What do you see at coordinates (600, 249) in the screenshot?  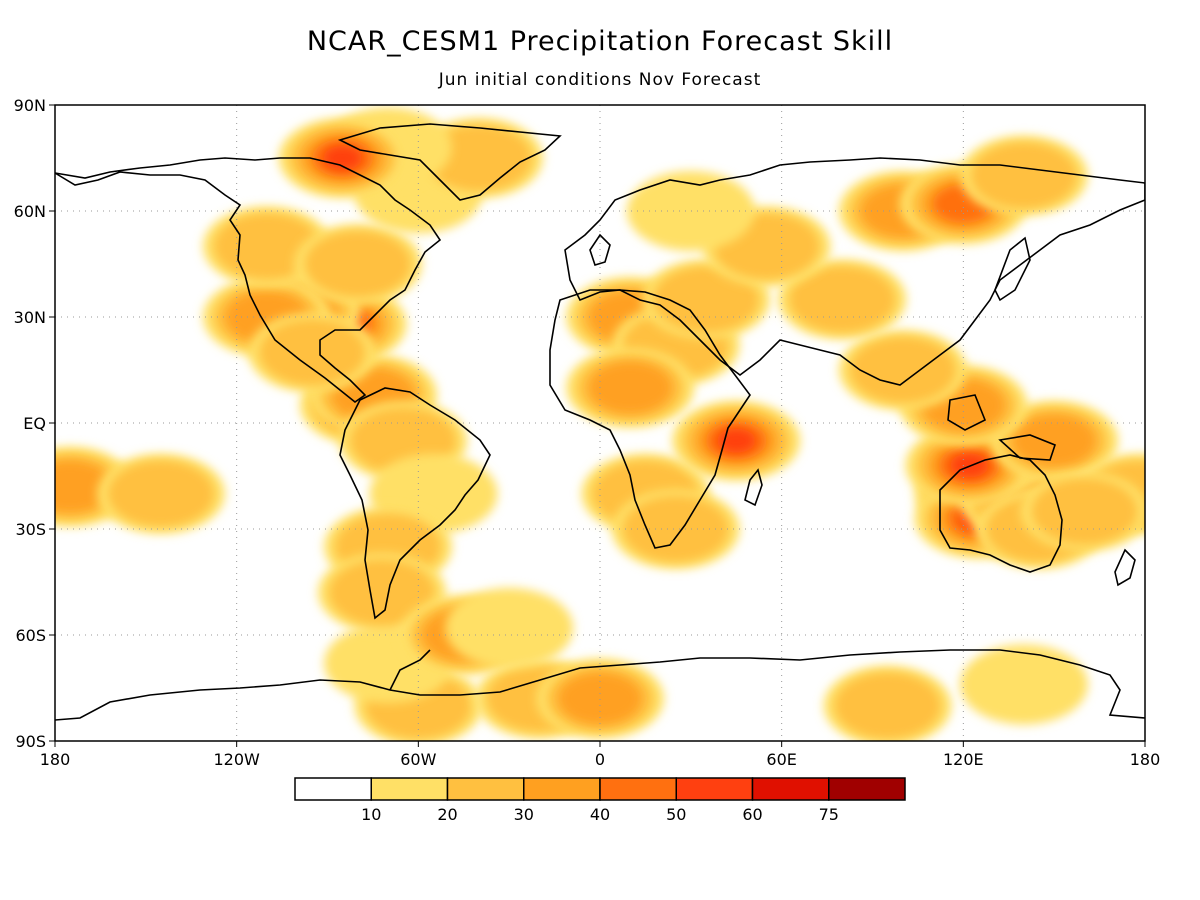 I see `coast-uk` at bounding box center [600, 249].